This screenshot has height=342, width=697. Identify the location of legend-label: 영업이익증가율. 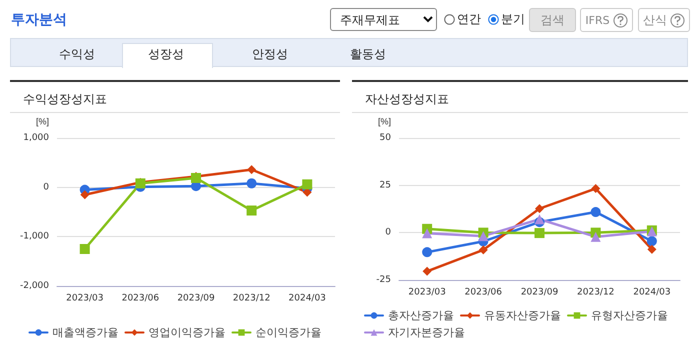
(187, 332).